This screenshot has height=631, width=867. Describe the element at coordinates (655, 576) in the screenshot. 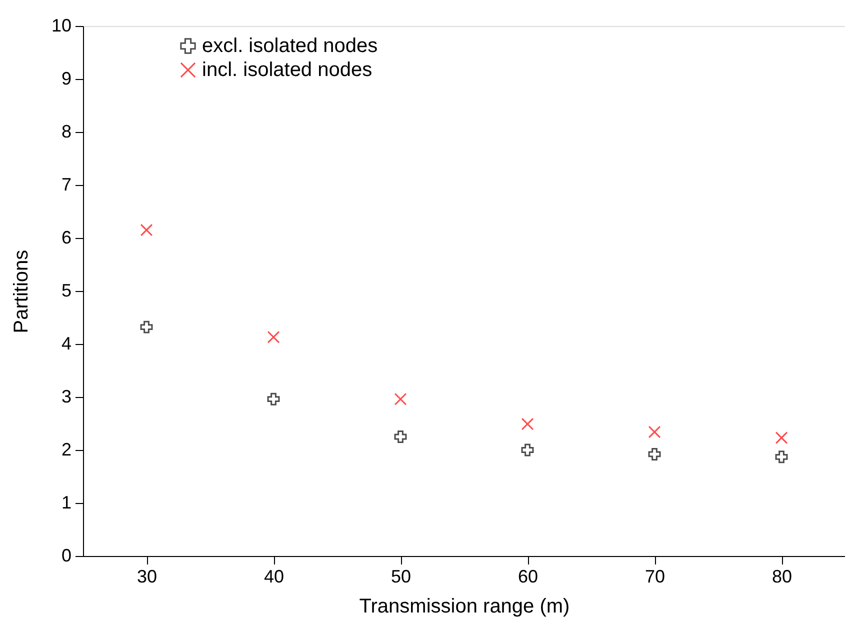

I see `x-tick-label: 70` at that location.